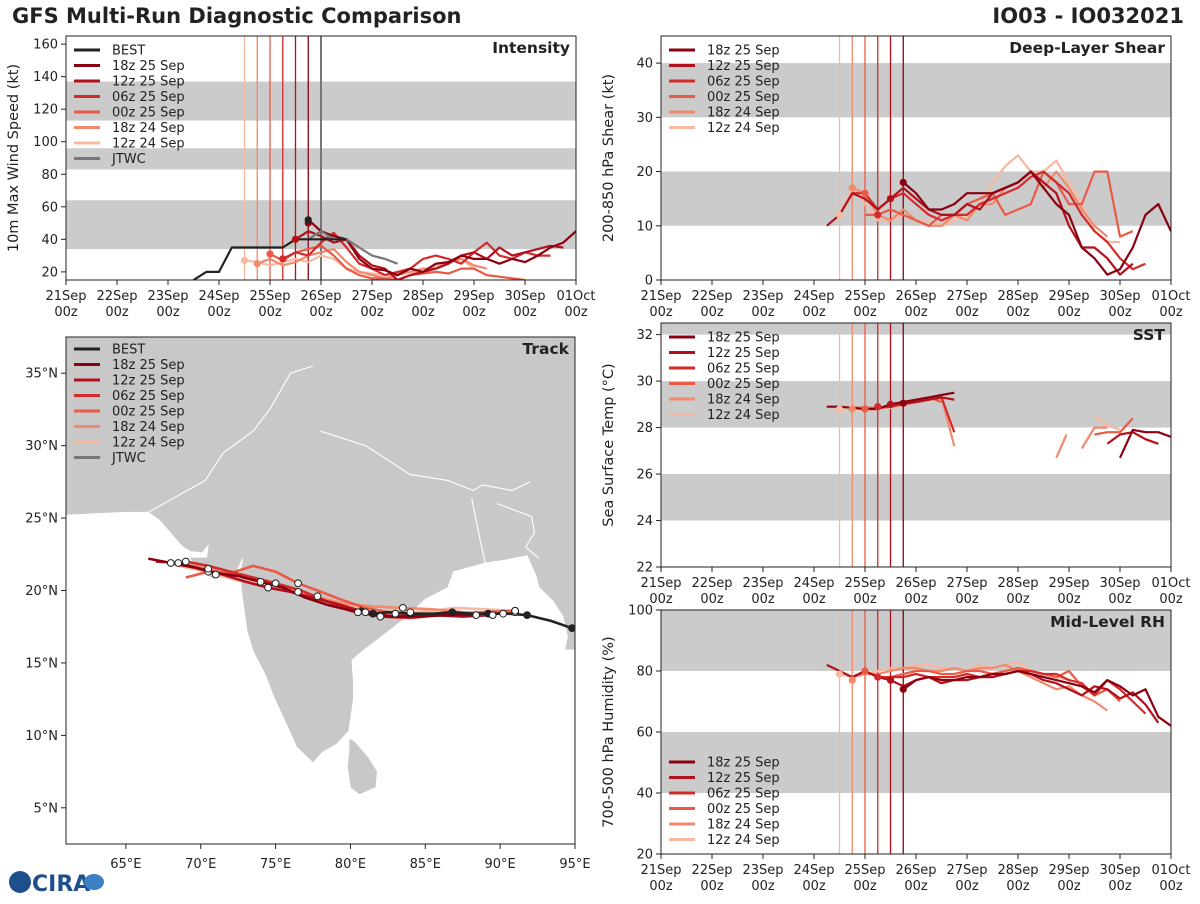 Image resolution: width=1200 pixels, height=904 pixels. Describe the element at coordinates (515, 610) in the screenshot. I see `track-marker-12z-24-sep` at that location.